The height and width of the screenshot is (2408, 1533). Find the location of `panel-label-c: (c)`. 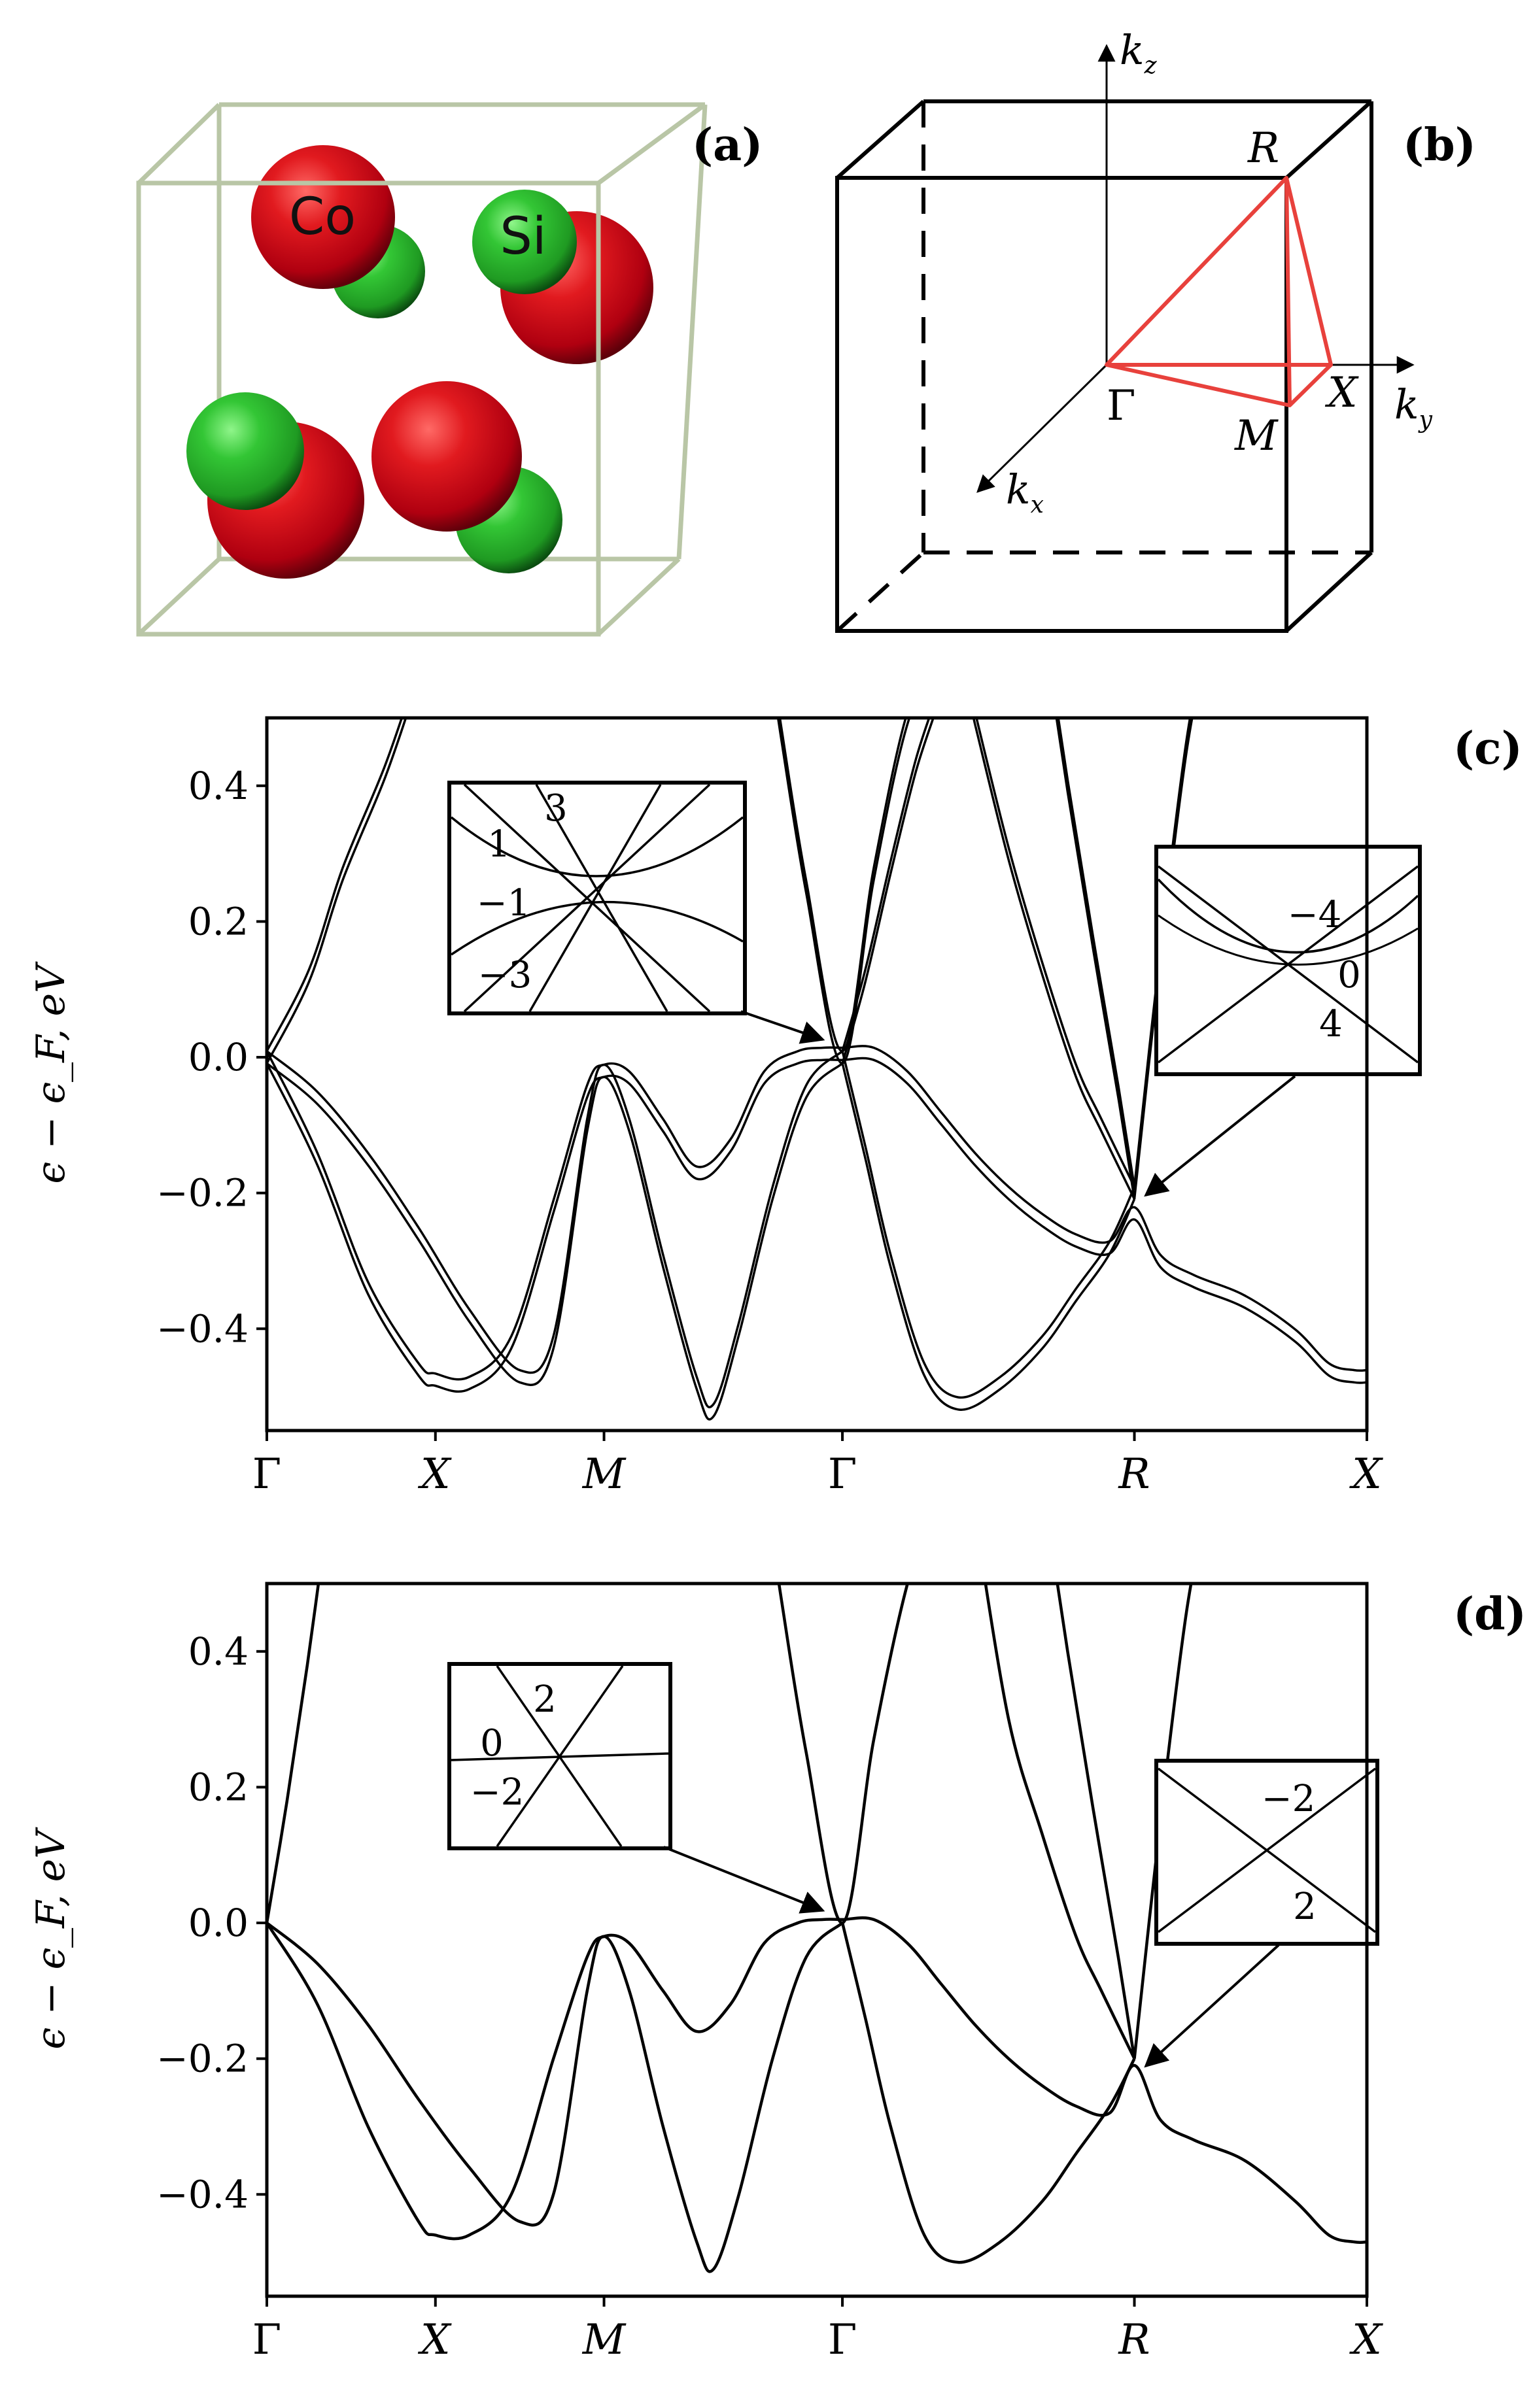

panel-label-c: (c) is located at coordinates (1488, 748).